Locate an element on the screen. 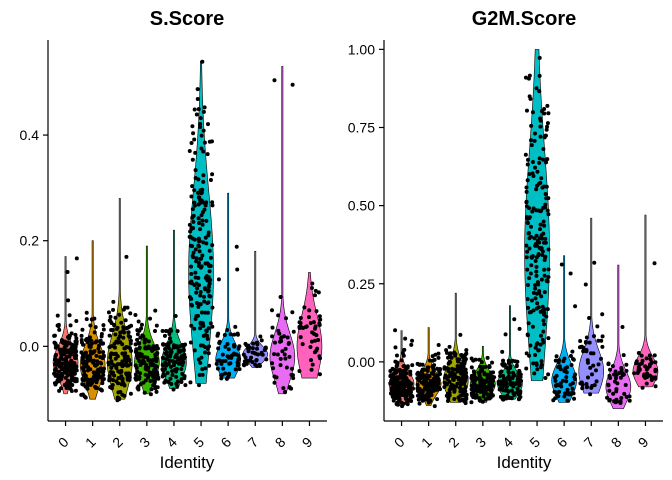  s-score-x-tick-label: 4 is located at coordinates (171, 442).